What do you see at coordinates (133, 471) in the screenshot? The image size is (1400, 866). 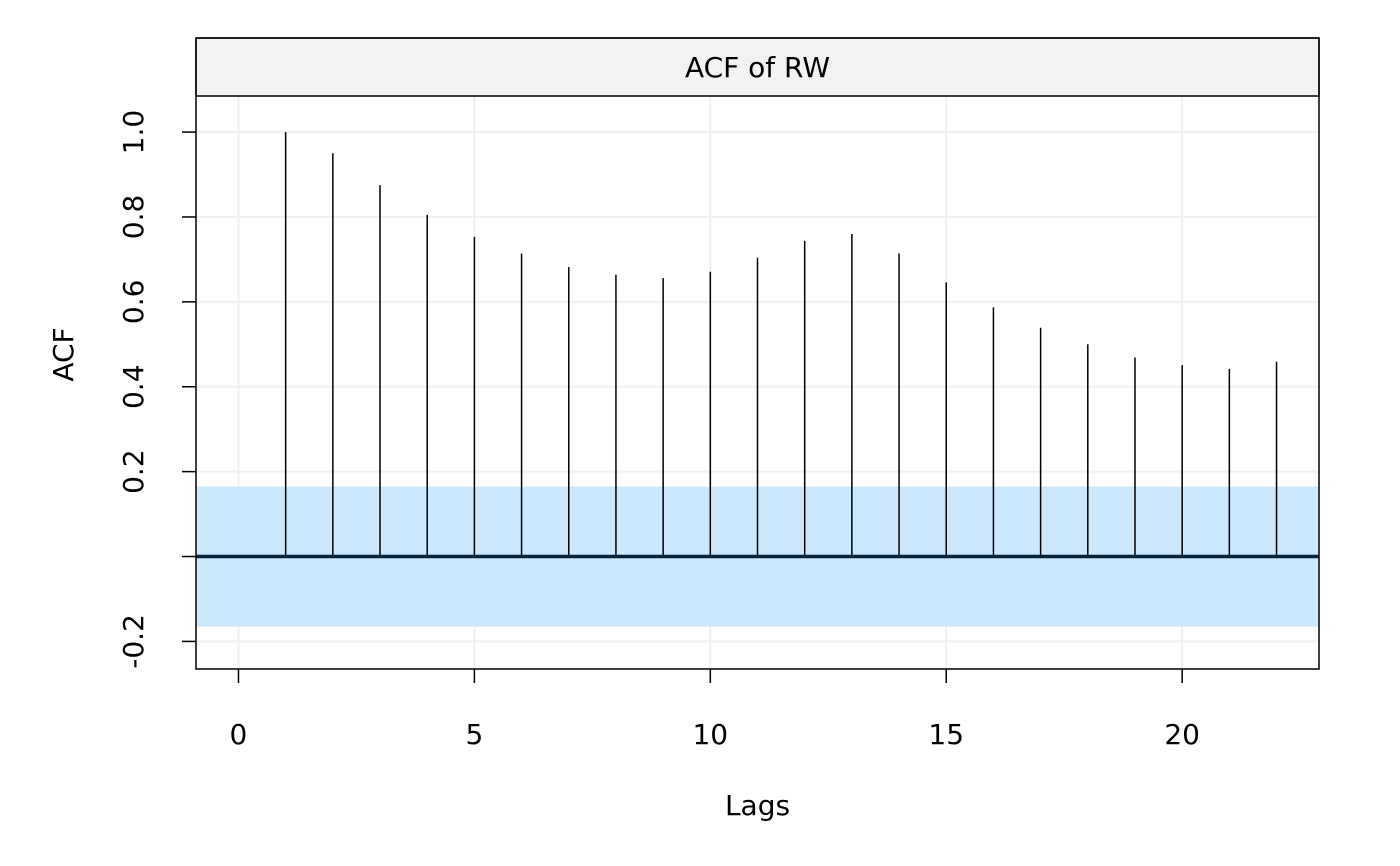 I see `y-tick-label: 0.2` at bounding box center [133, 471].